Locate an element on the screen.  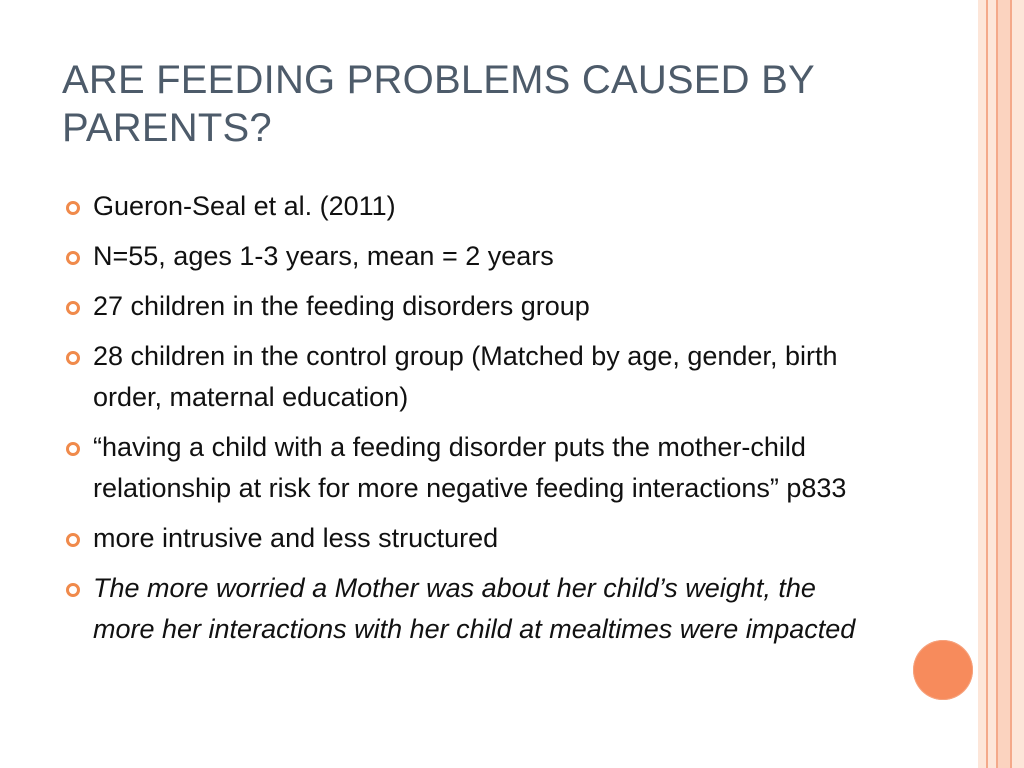
bullet-item: N=55, ages 1-3 years, mean = 2 years is located at coordinates (462, 256).